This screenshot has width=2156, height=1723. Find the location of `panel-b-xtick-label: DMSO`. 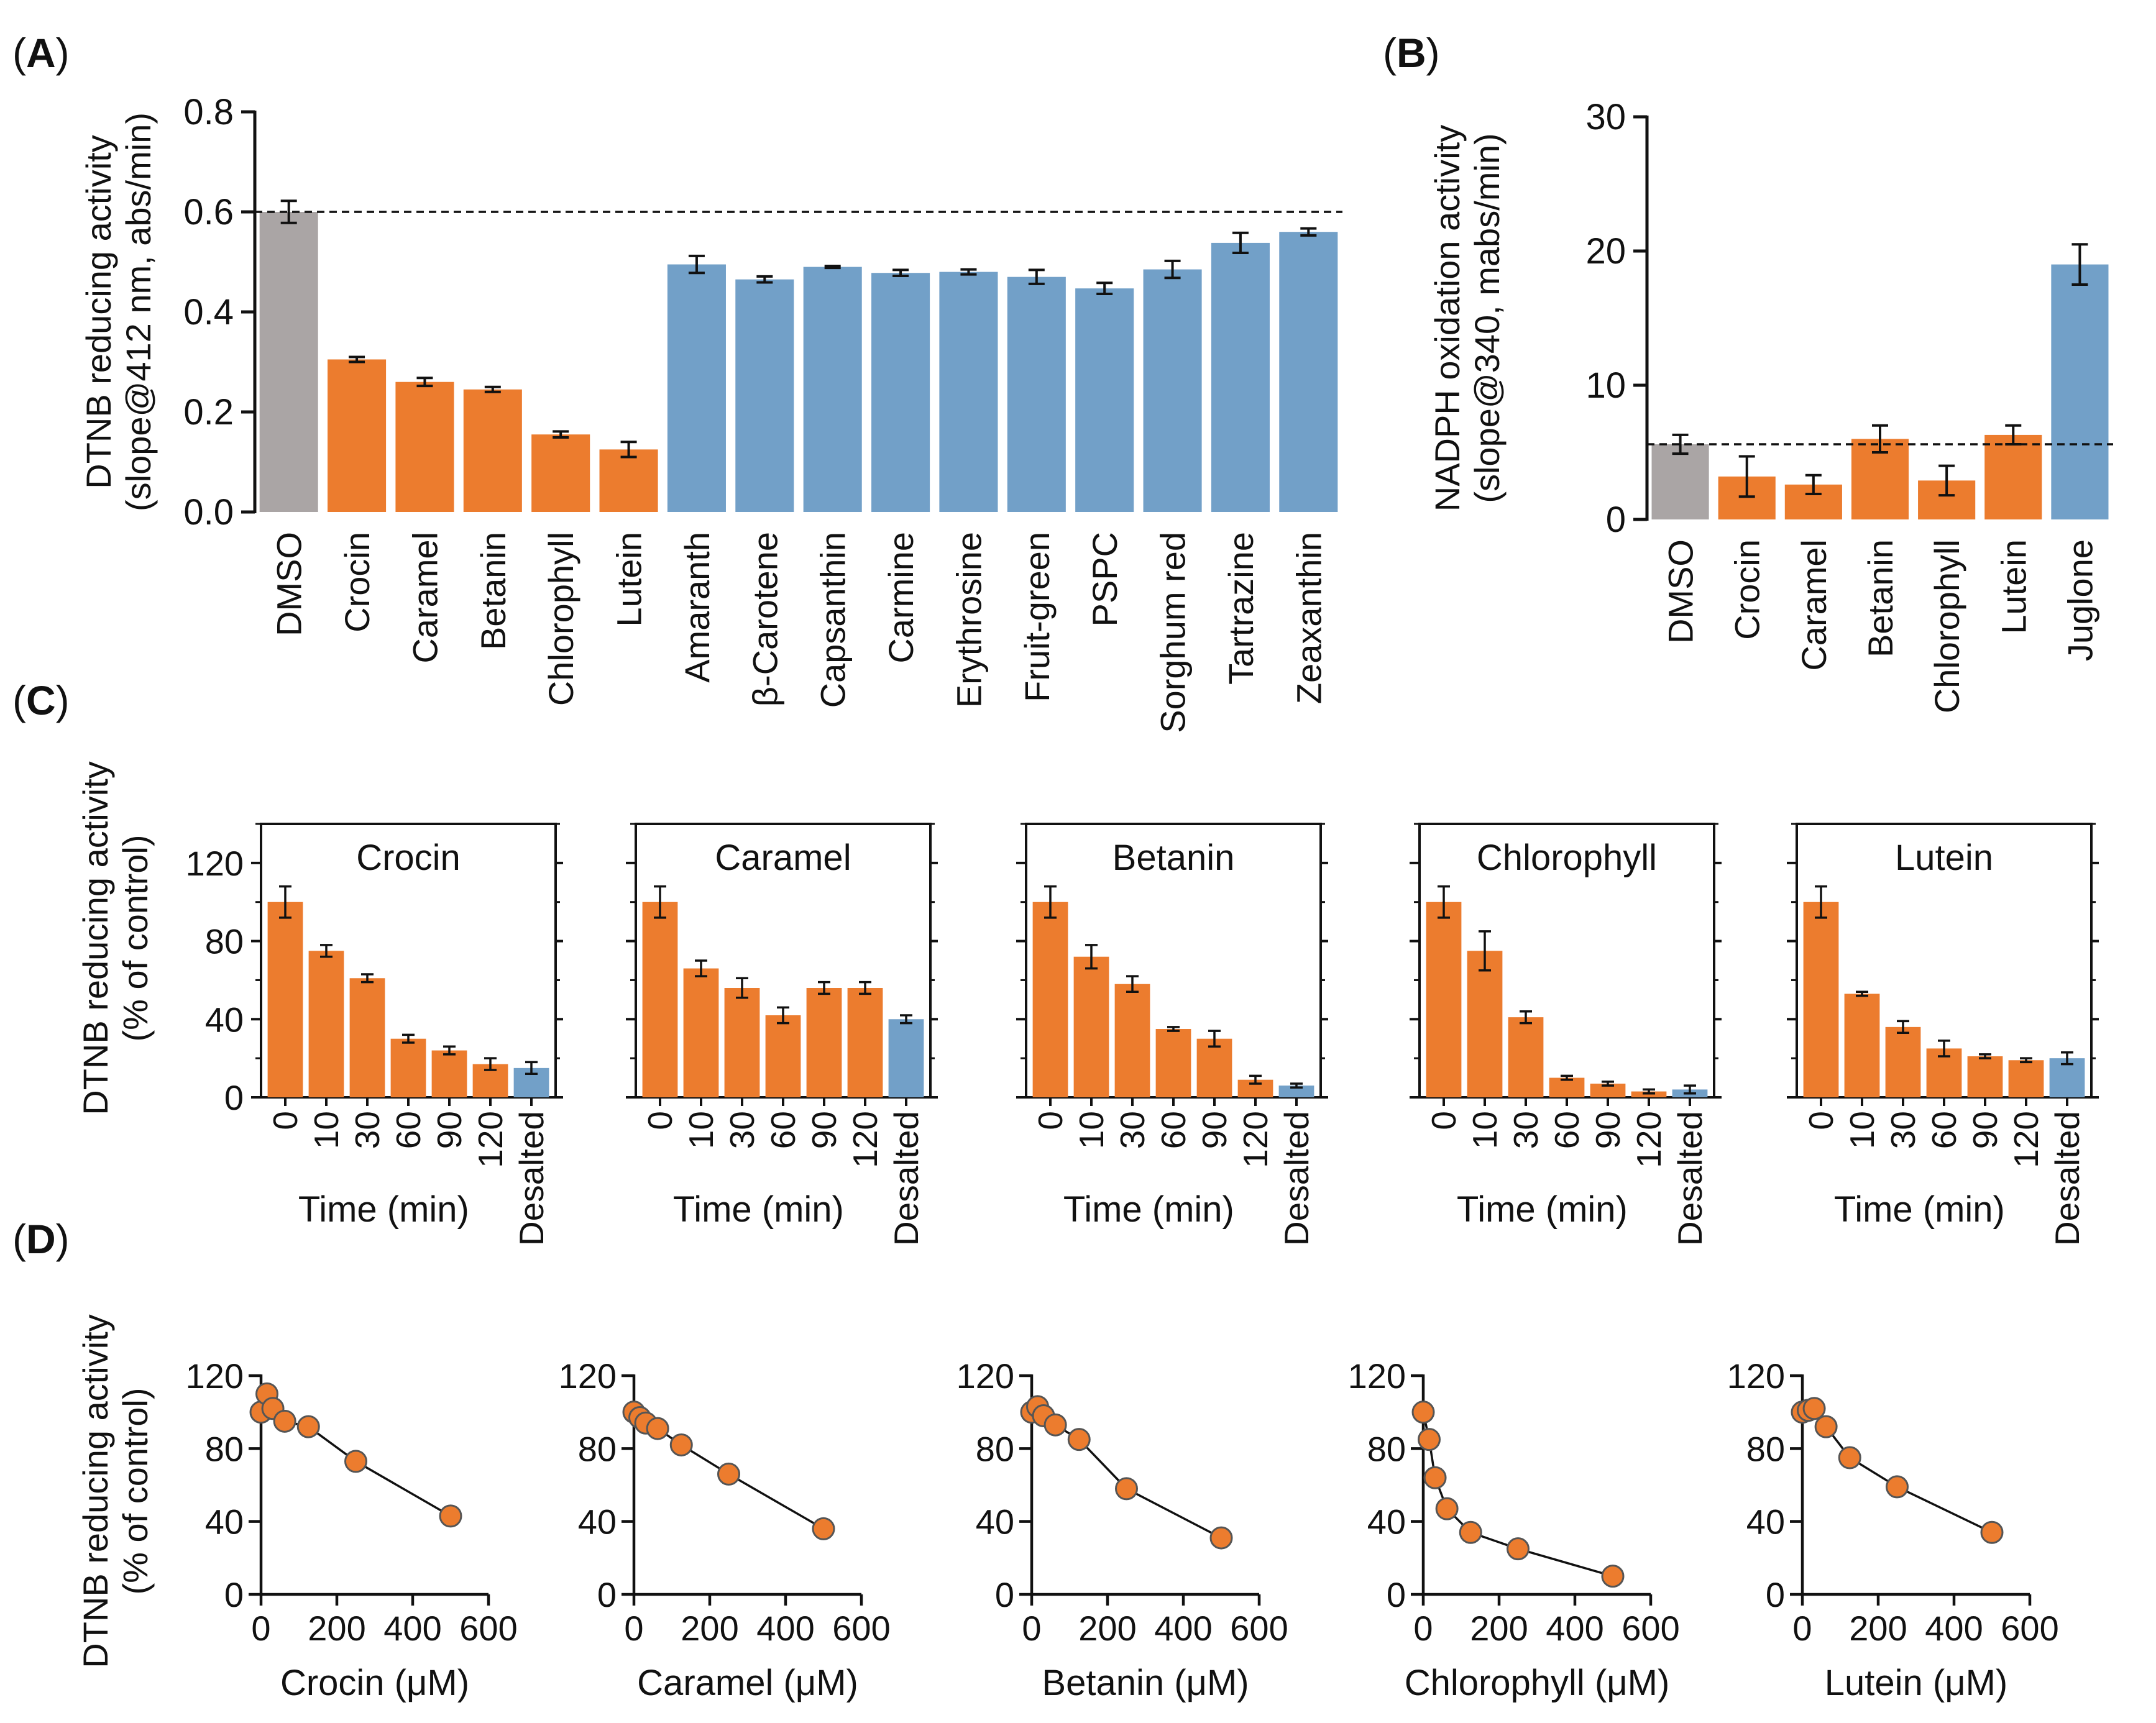

panel-b-xtick-label: DMSO is located at coordinates (1681, 591).